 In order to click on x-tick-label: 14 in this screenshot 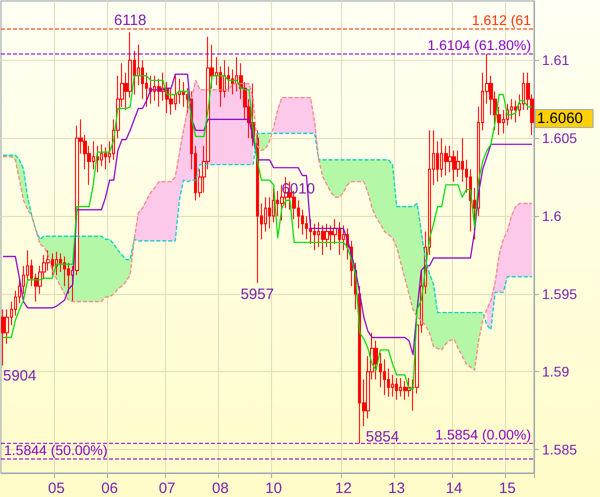, I will do `click(454, 488)`.